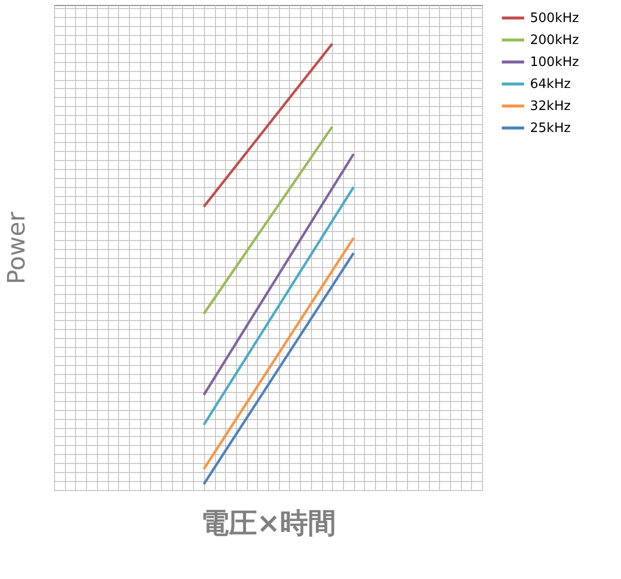 This screenshot has width=621, height=579. What do you see at coordinates (550, 106) in the screenshot?
I see `legend-label: 32kHz` at bounding box center [550, 106].